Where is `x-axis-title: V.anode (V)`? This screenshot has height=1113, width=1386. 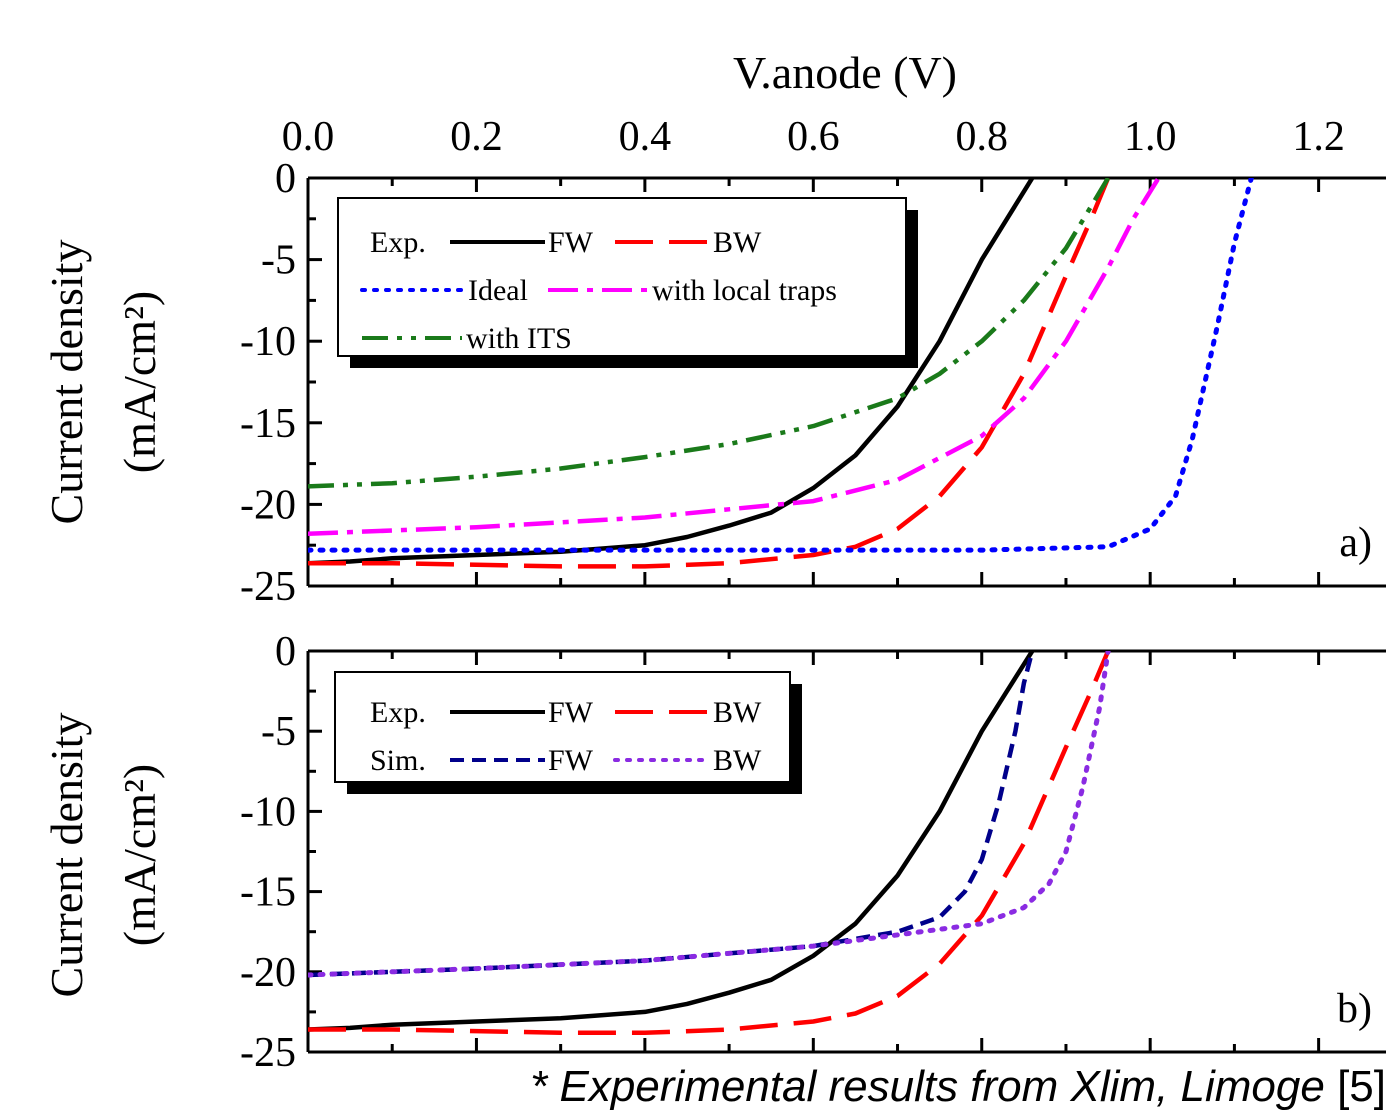
x-axis-title: V.anode (V) is located at coordinates (845, 72).